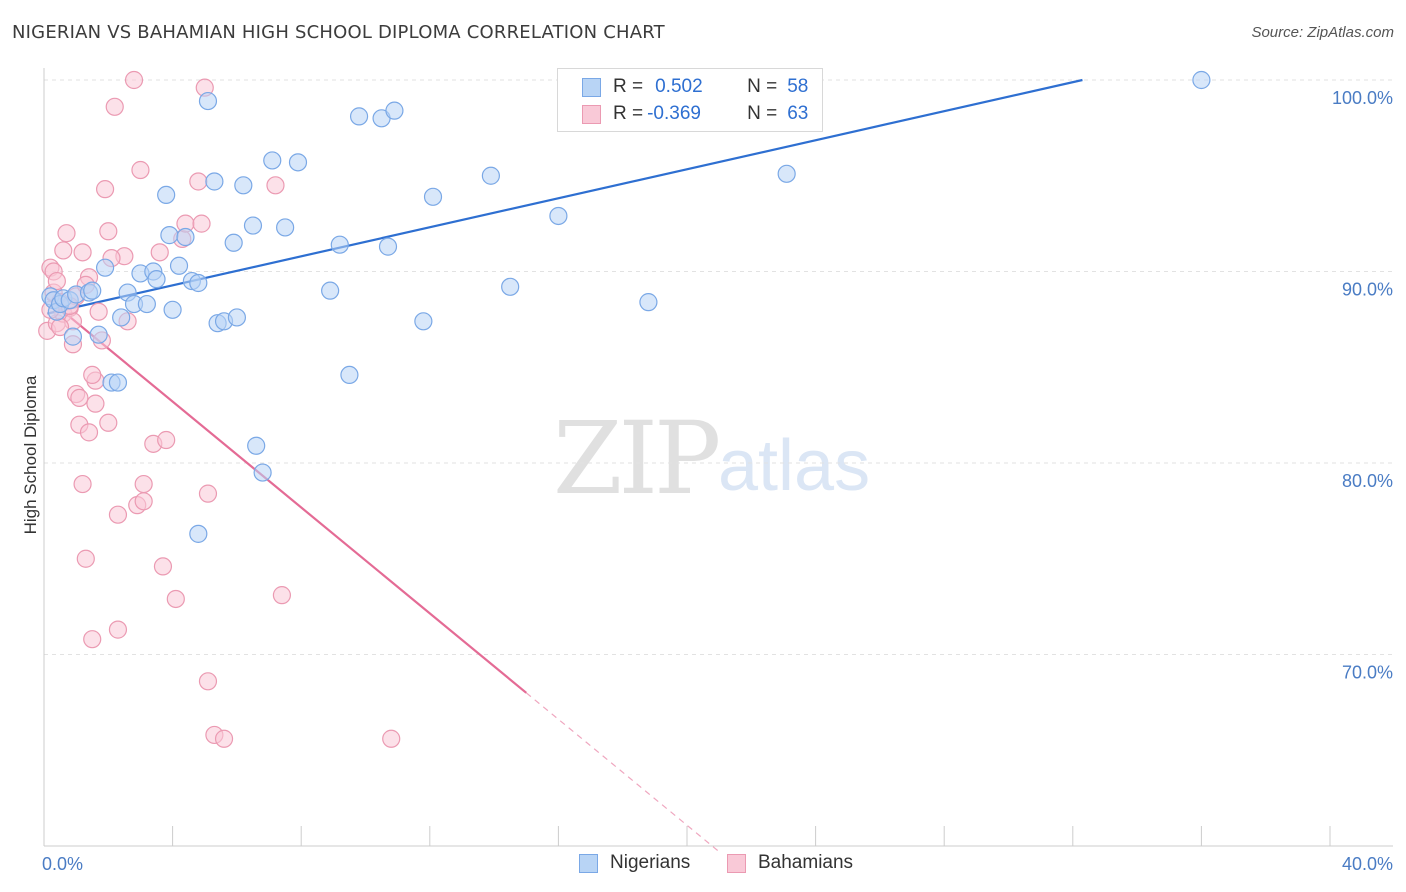  I want to click on series-legend: Nigerians Bahamians, so click(703, 864).